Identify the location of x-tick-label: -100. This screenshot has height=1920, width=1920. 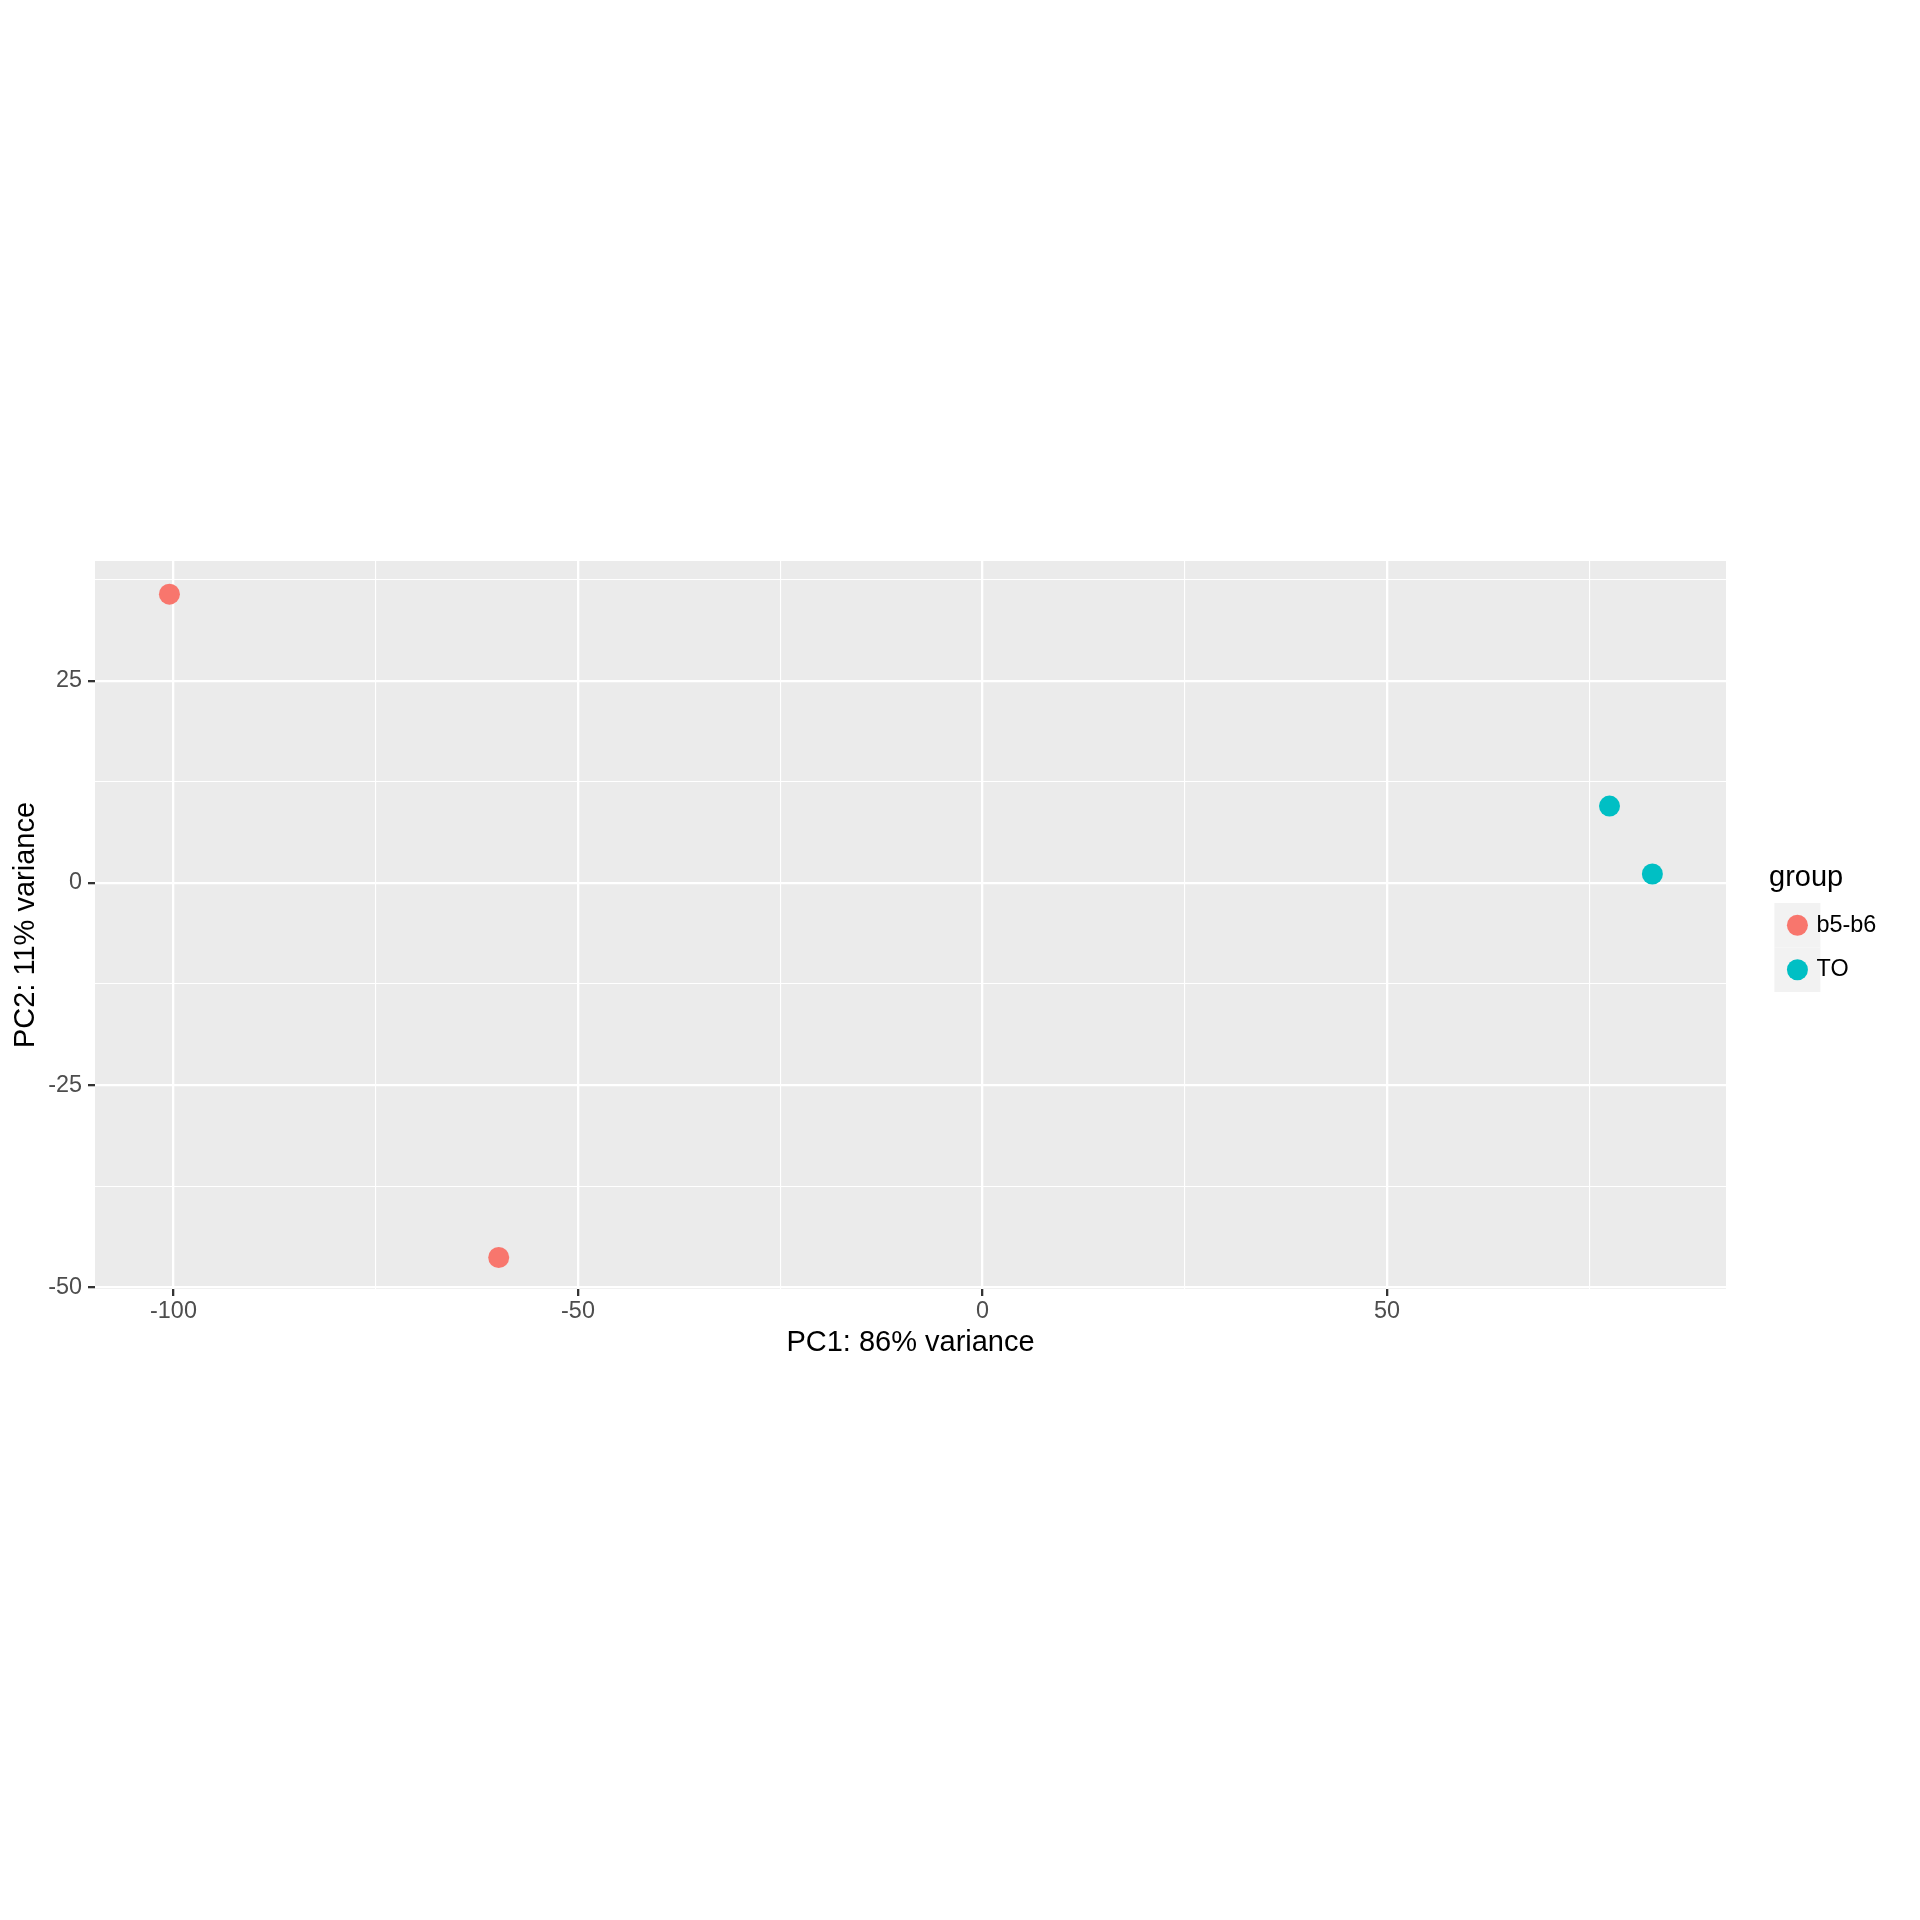
(173, 1310).